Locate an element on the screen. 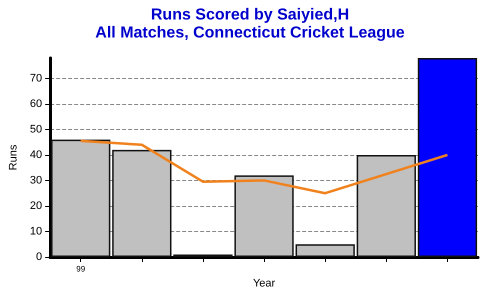 The image size is (500, 300). y-axis-title: Runs is located at coordinates (14, 157).